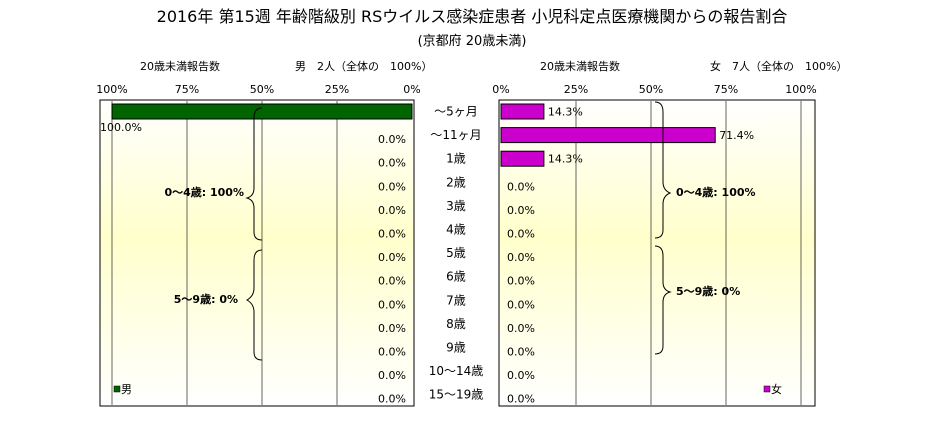 The width and height of the screenshot is (944, 443). What do you see at coordinates (580, 66) in the screenshot?
I see `female-header-count-label: 20歳未満報告数` at bounding box center [580, 66].